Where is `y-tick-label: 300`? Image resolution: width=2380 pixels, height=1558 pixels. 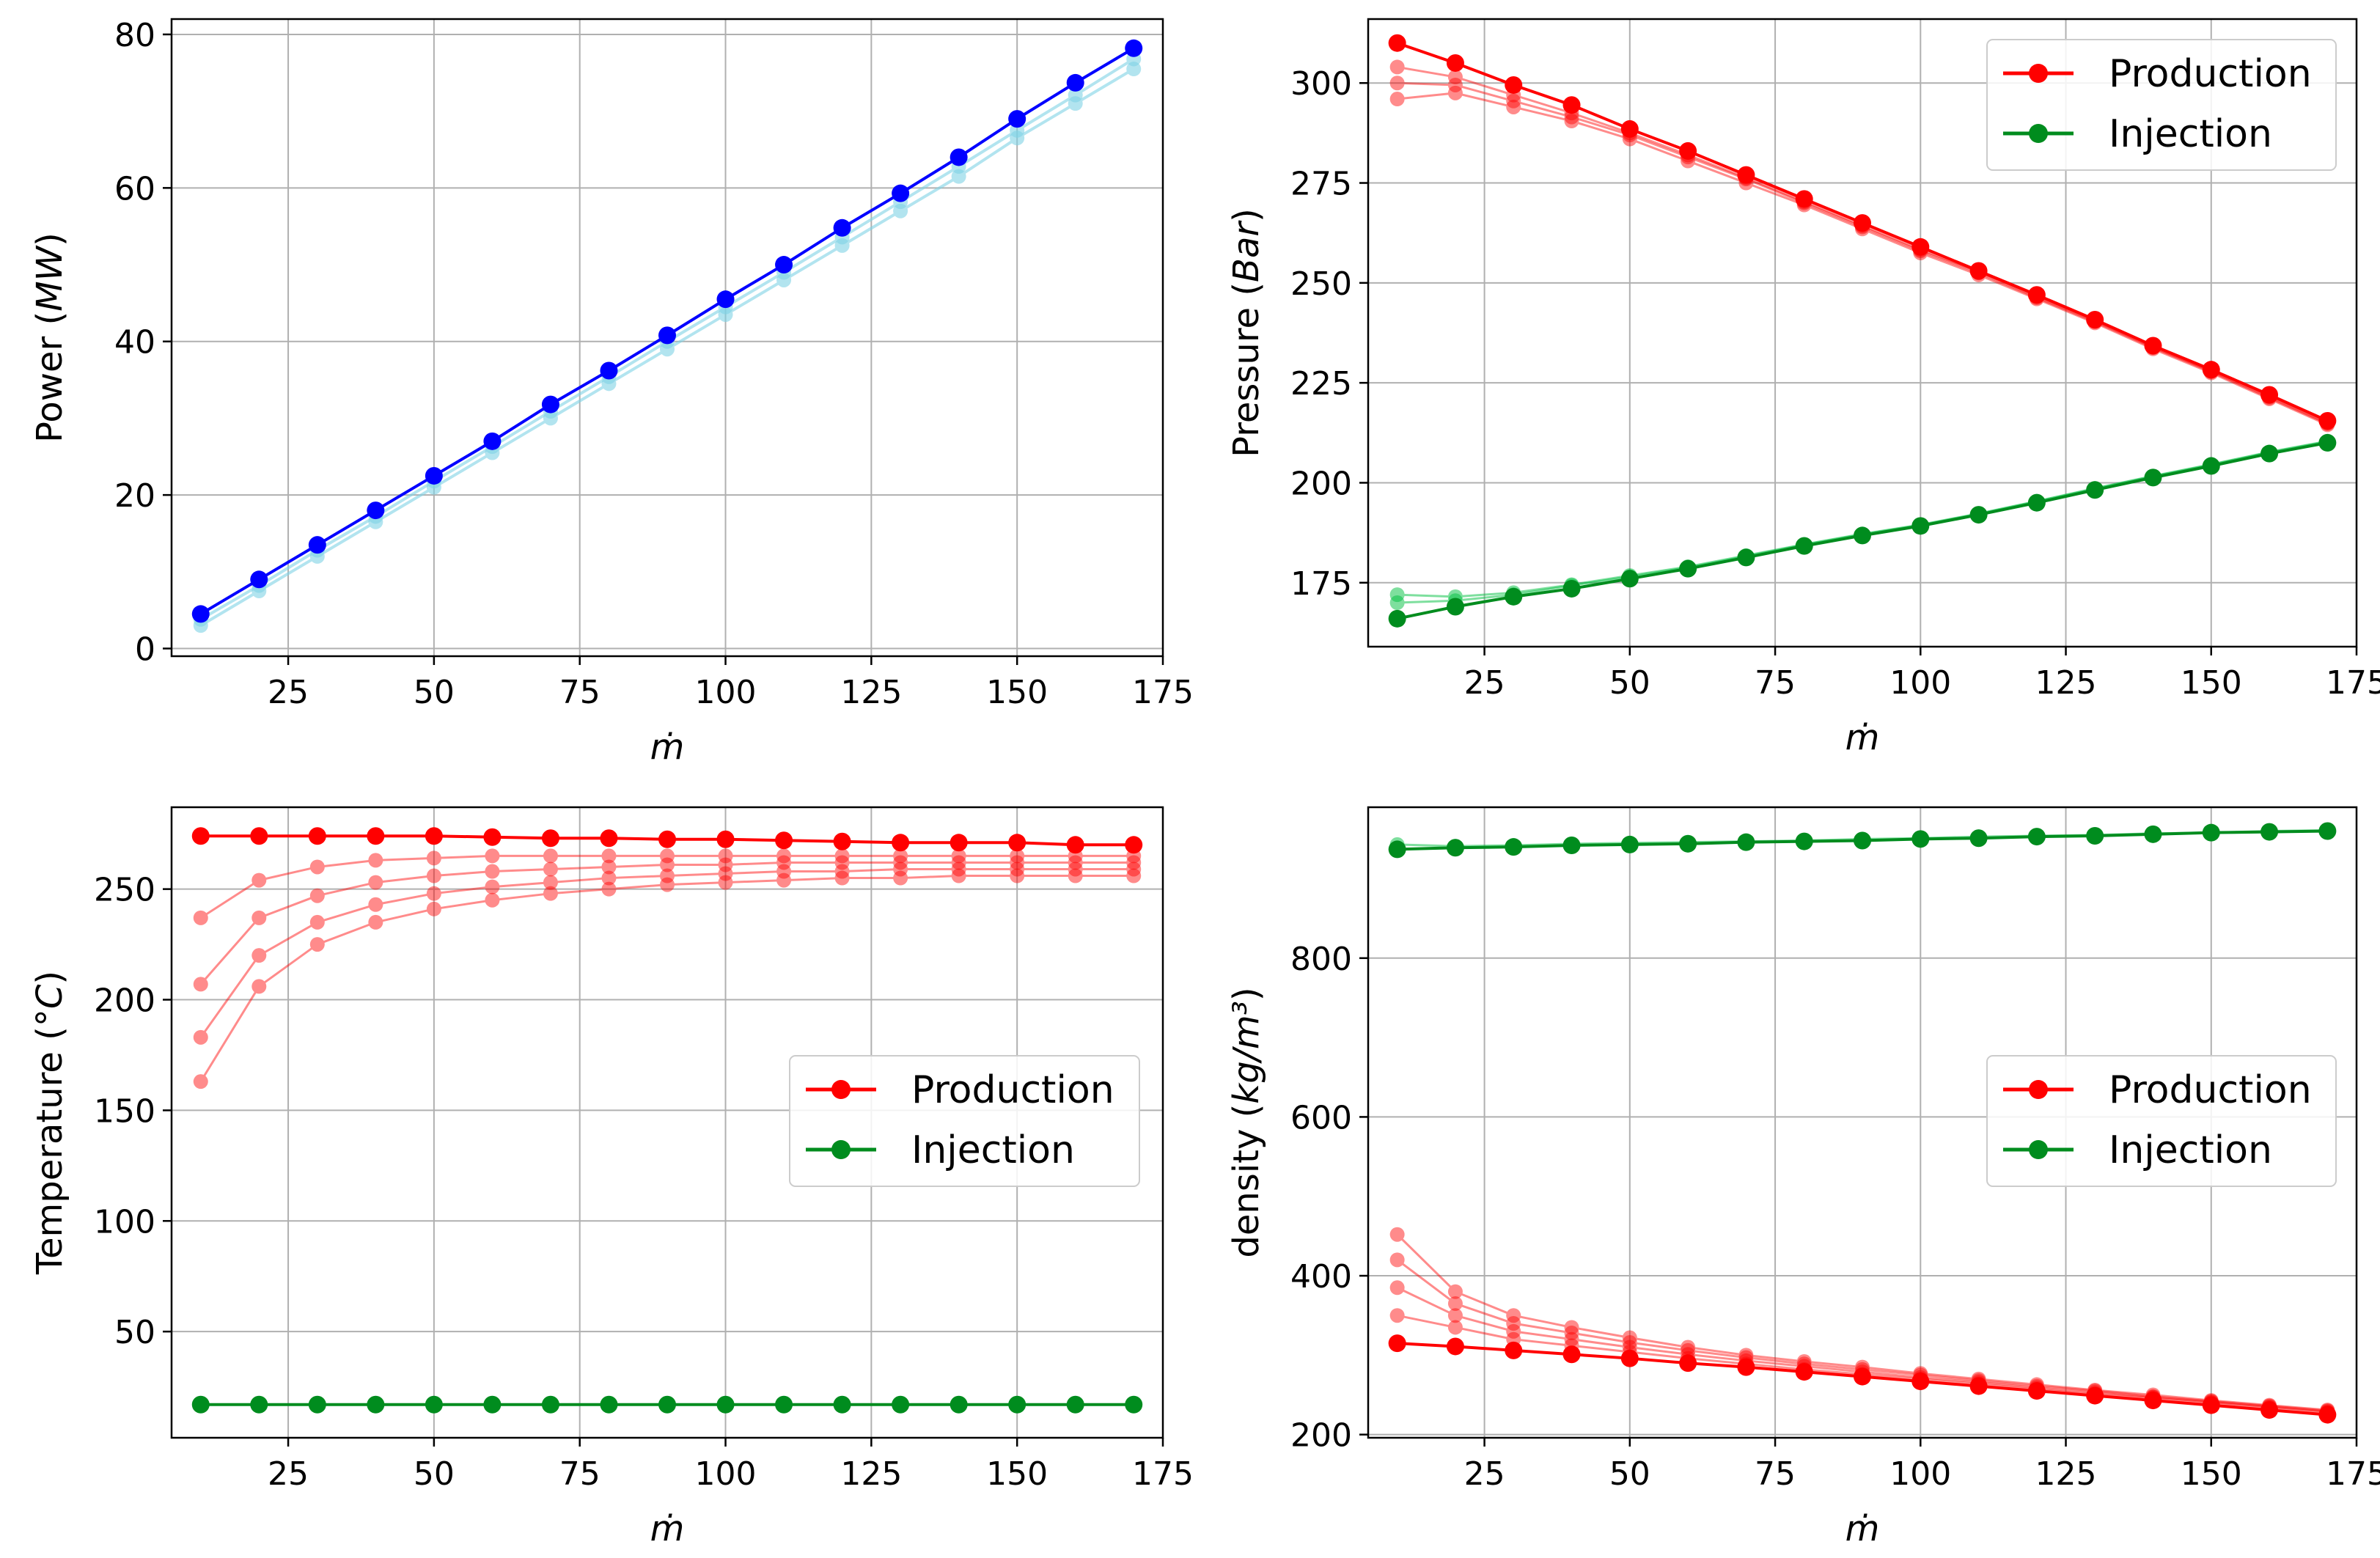 y-tick-label: 300 is located at coordinates (1321, 84).